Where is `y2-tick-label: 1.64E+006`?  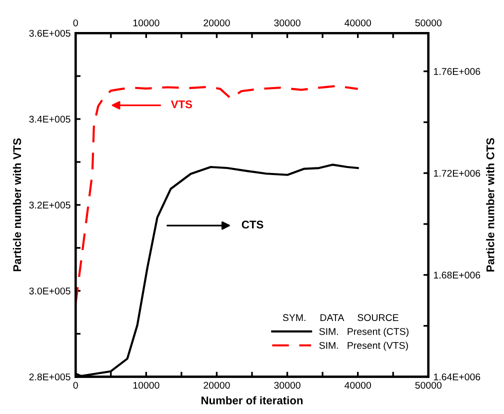 y2-tick-label: 1.64E+006 is located at coordinates (457, 376).